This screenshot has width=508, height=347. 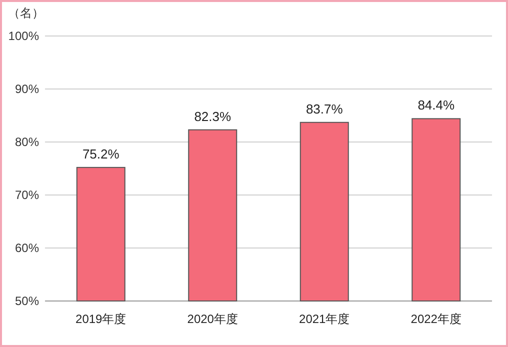 I want to click on x-tick-label: 2022年度, so click(x=436, y=319).